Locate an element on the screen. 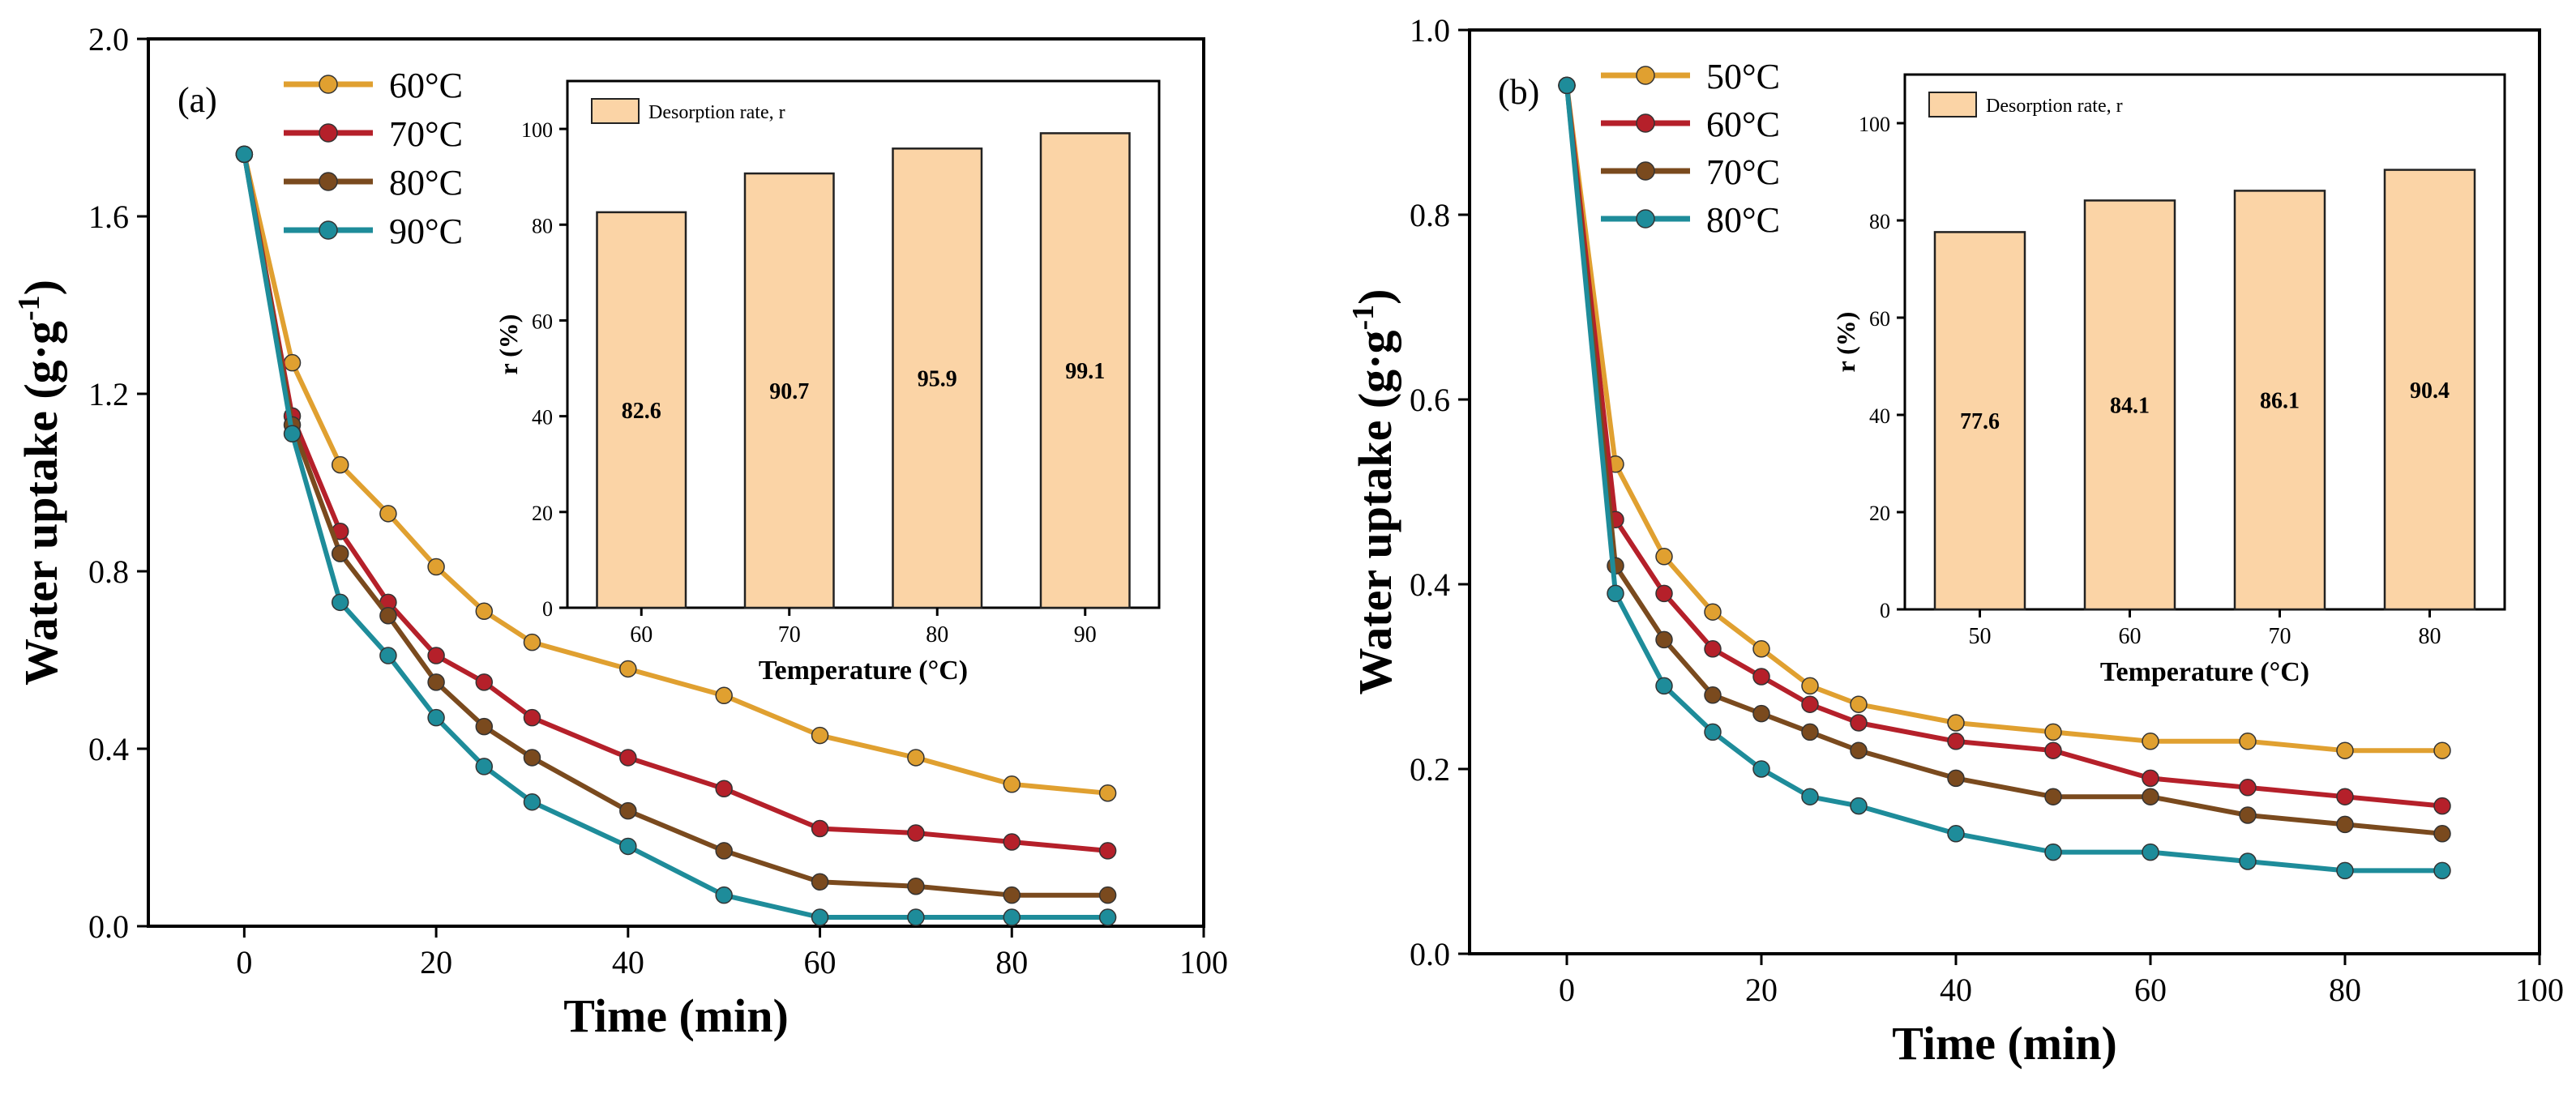 The height and width of the screenshot is (1098, 2576). y-axis-label: Water uptake (g·g-1) is located at coordinates (1373, 491).